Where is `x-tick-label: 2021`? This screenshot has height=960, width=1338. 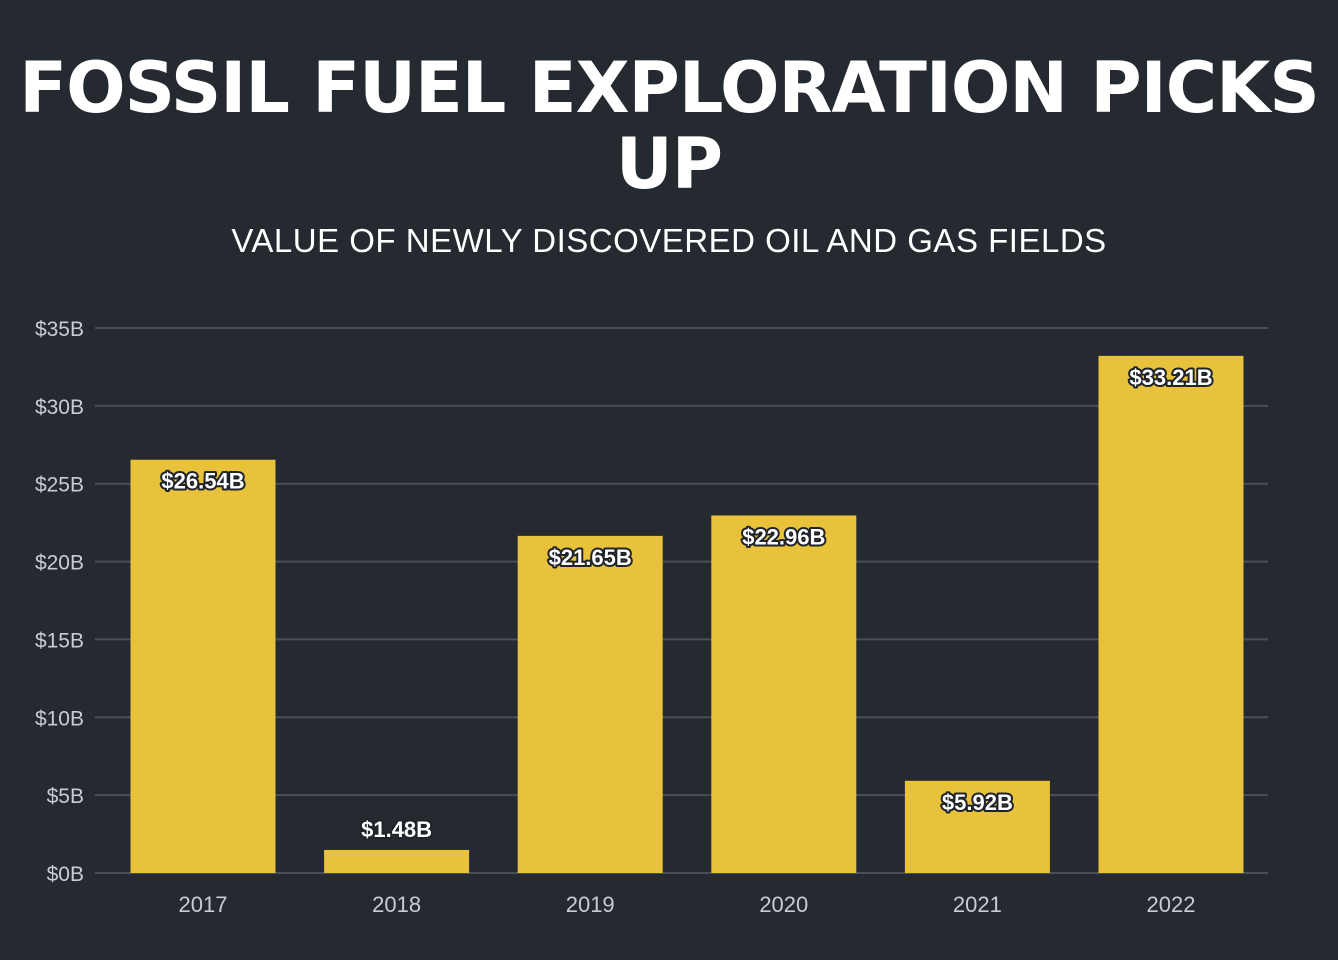 x-tick-label: 2021 is located at coordinates (977, 904).